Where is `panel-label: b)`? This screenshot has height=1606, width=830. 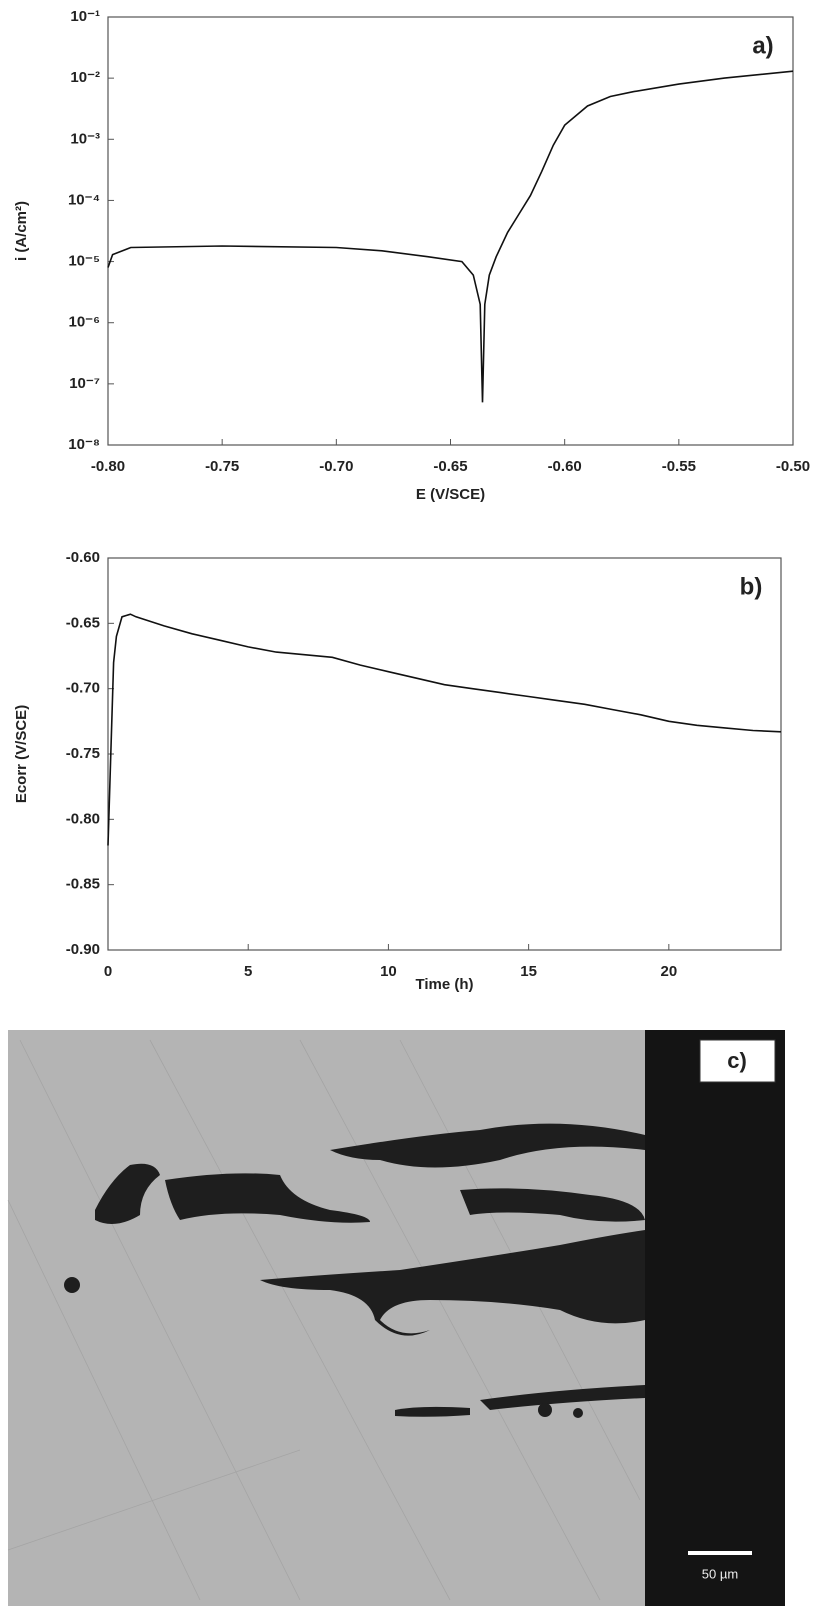
panel-label: b) is located at coordinates (751, 586).